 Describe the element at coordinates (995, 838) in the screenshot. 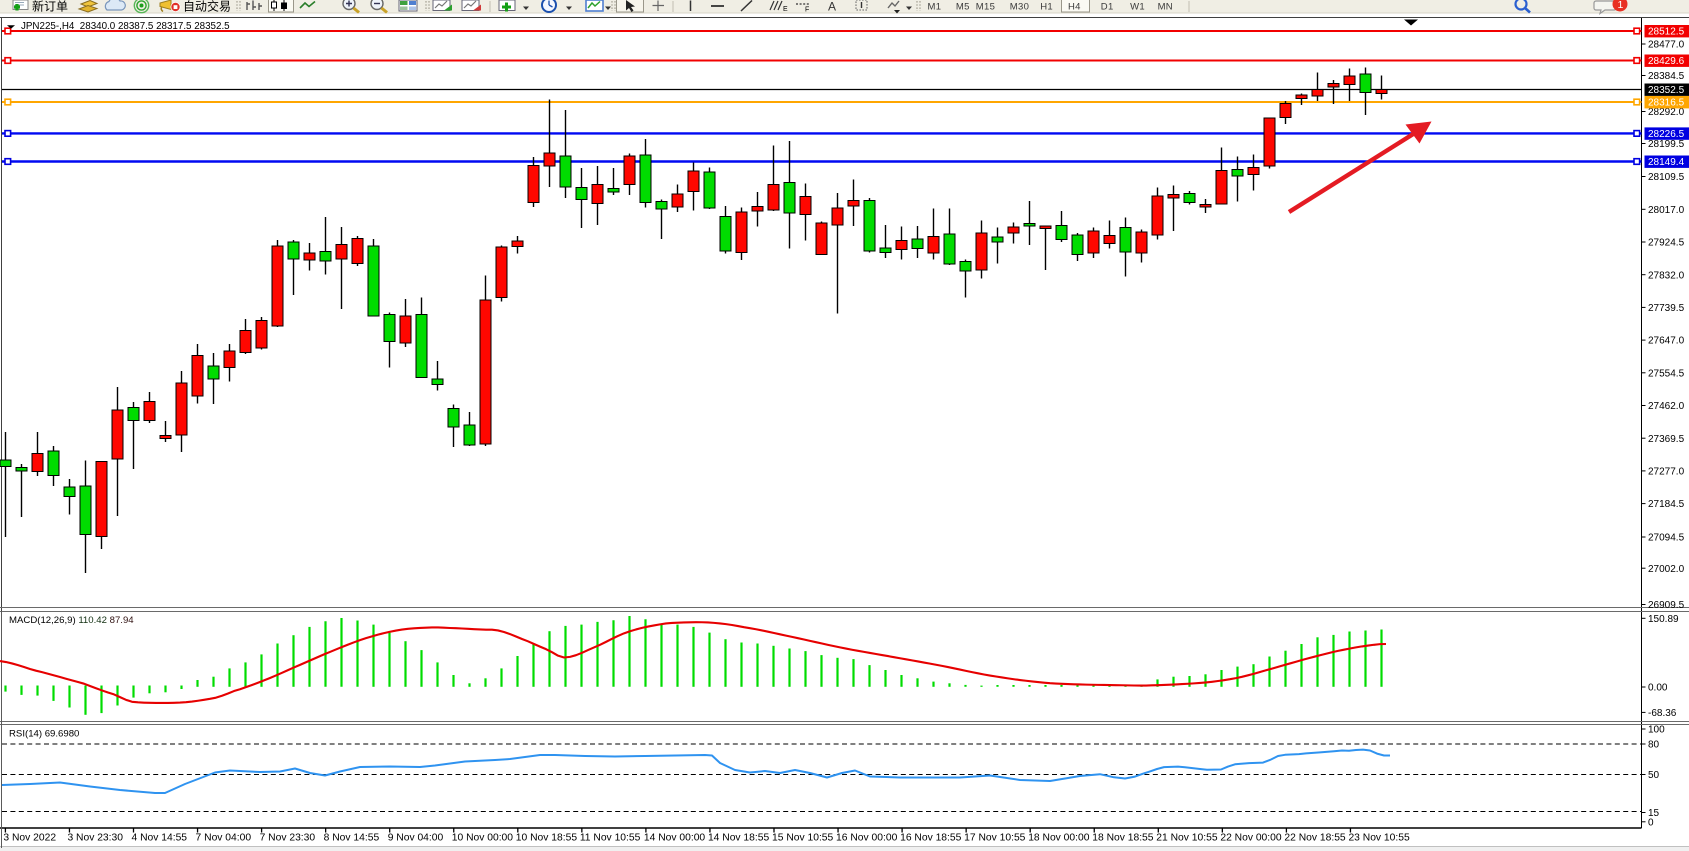

I see `svg-text: 17 Nov 10:55` at that location.